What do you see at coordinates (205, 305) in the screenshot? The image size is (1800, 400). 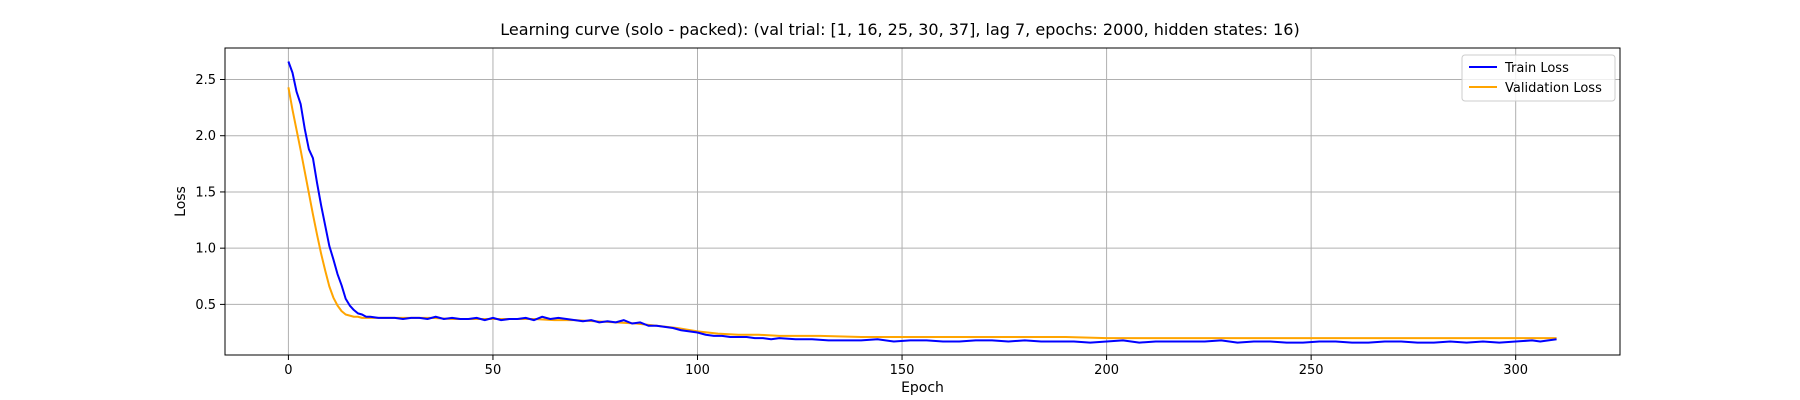 I see `y-tick-label: 0.5` at bounding box center [205, 305].